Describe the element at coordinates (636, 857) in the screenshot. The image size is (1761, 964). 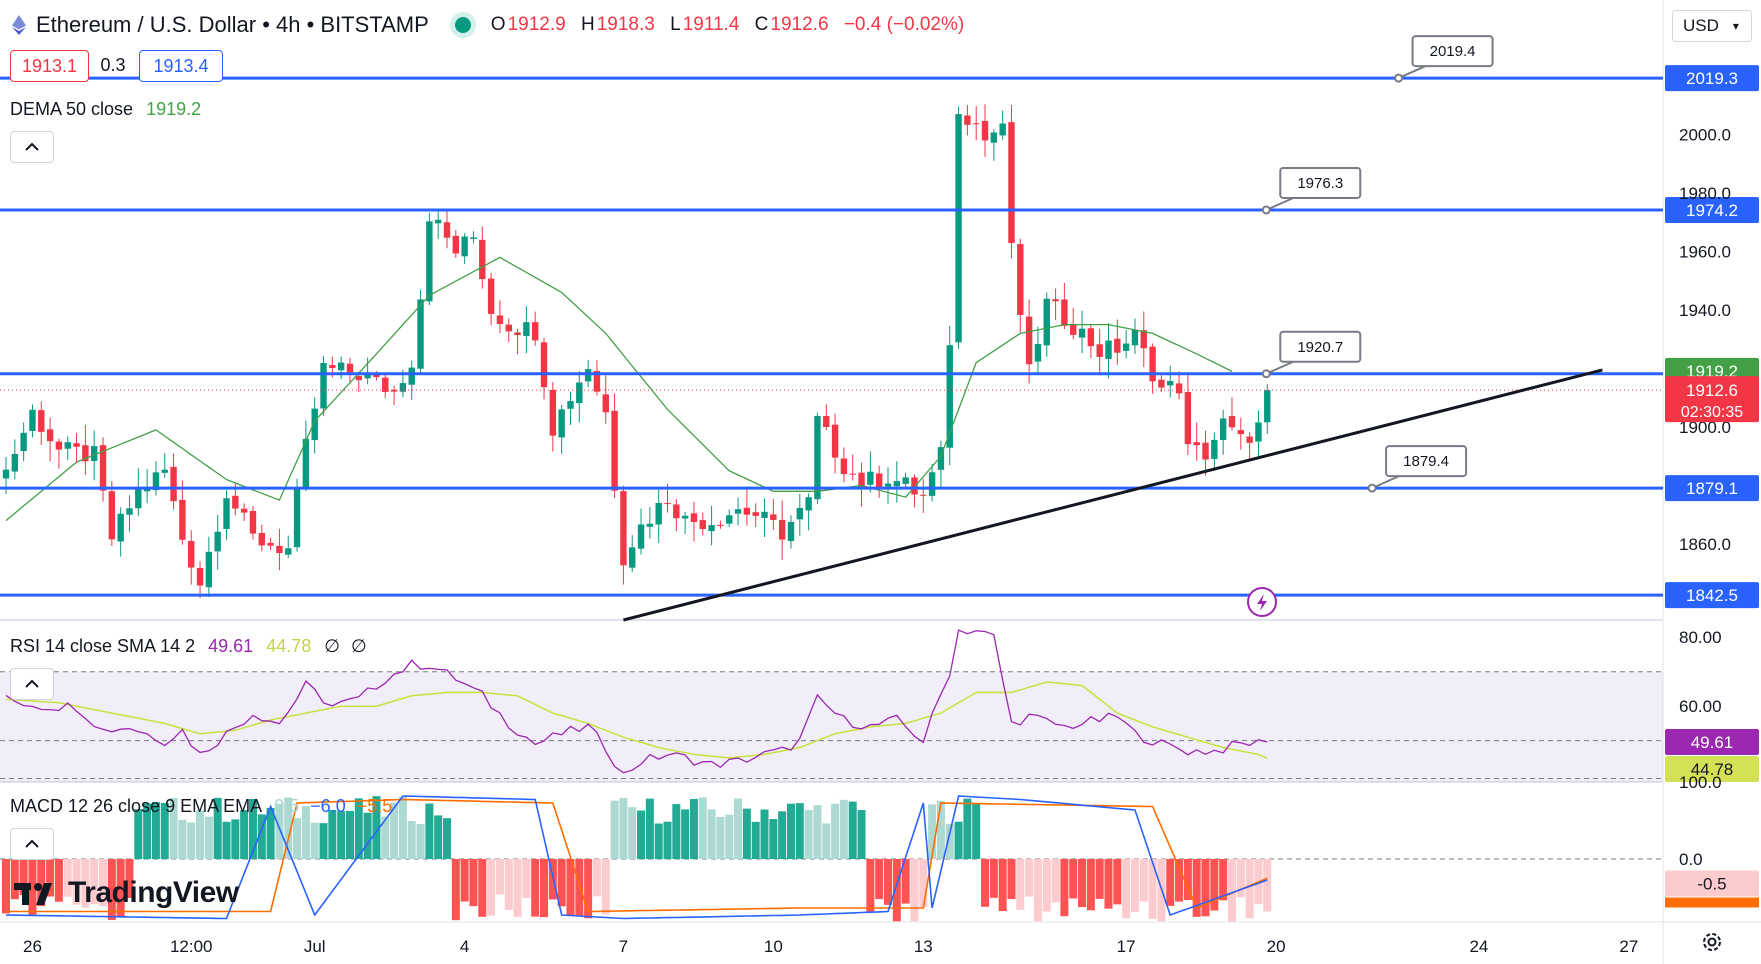
I see `macd-line` at that location.